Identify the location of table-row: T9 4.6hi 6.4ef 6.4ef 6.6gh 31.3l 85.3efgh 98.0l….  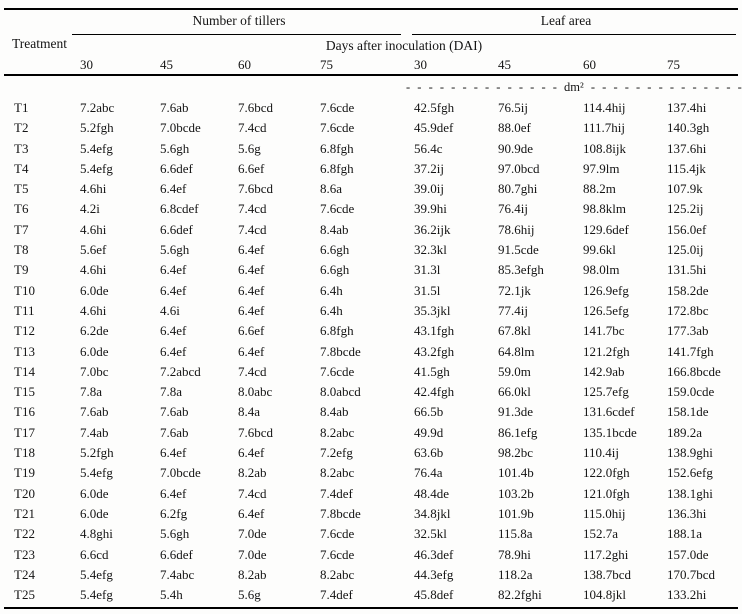
(371, 270).